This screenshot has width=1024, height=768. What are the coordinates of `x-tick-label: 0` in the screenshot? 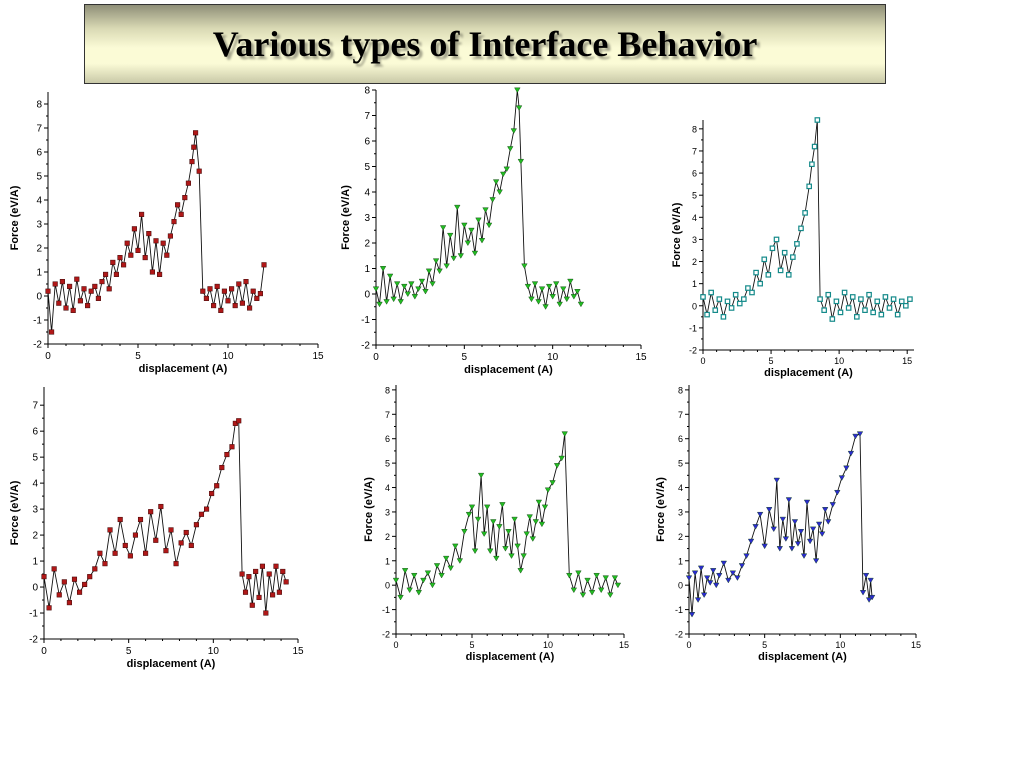 It's located at (688, 645).